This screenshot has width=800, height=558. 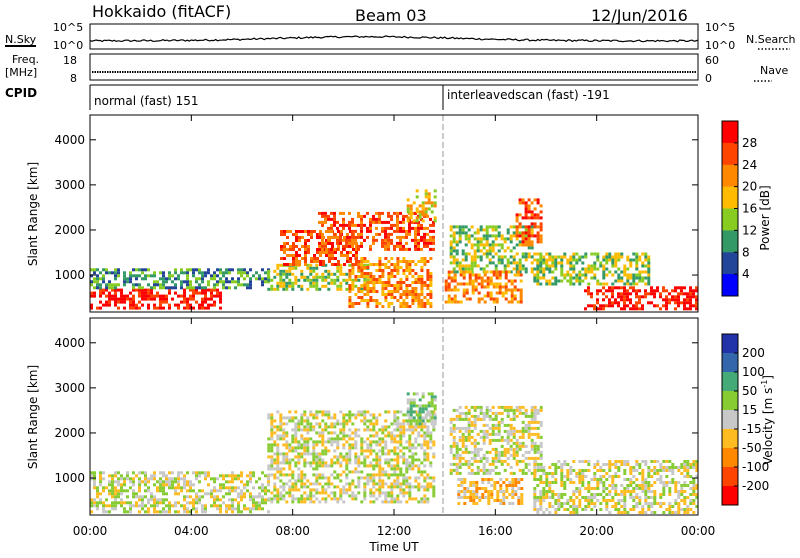 I want to click on power-colorbar-label: Power [dB], so click(x=765, y=217).